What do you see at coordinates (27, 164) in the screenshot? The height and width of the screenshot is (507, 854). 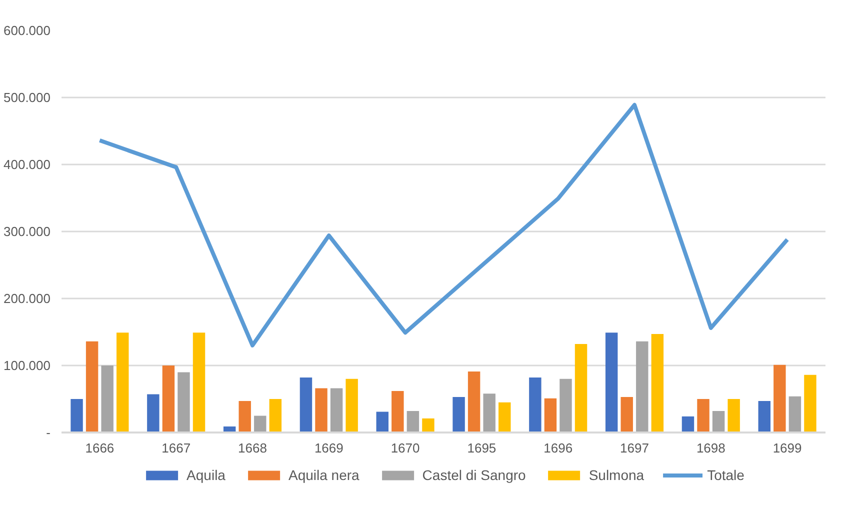 I see `y-tick-label: 400.000` at bounding box center [27, 164].